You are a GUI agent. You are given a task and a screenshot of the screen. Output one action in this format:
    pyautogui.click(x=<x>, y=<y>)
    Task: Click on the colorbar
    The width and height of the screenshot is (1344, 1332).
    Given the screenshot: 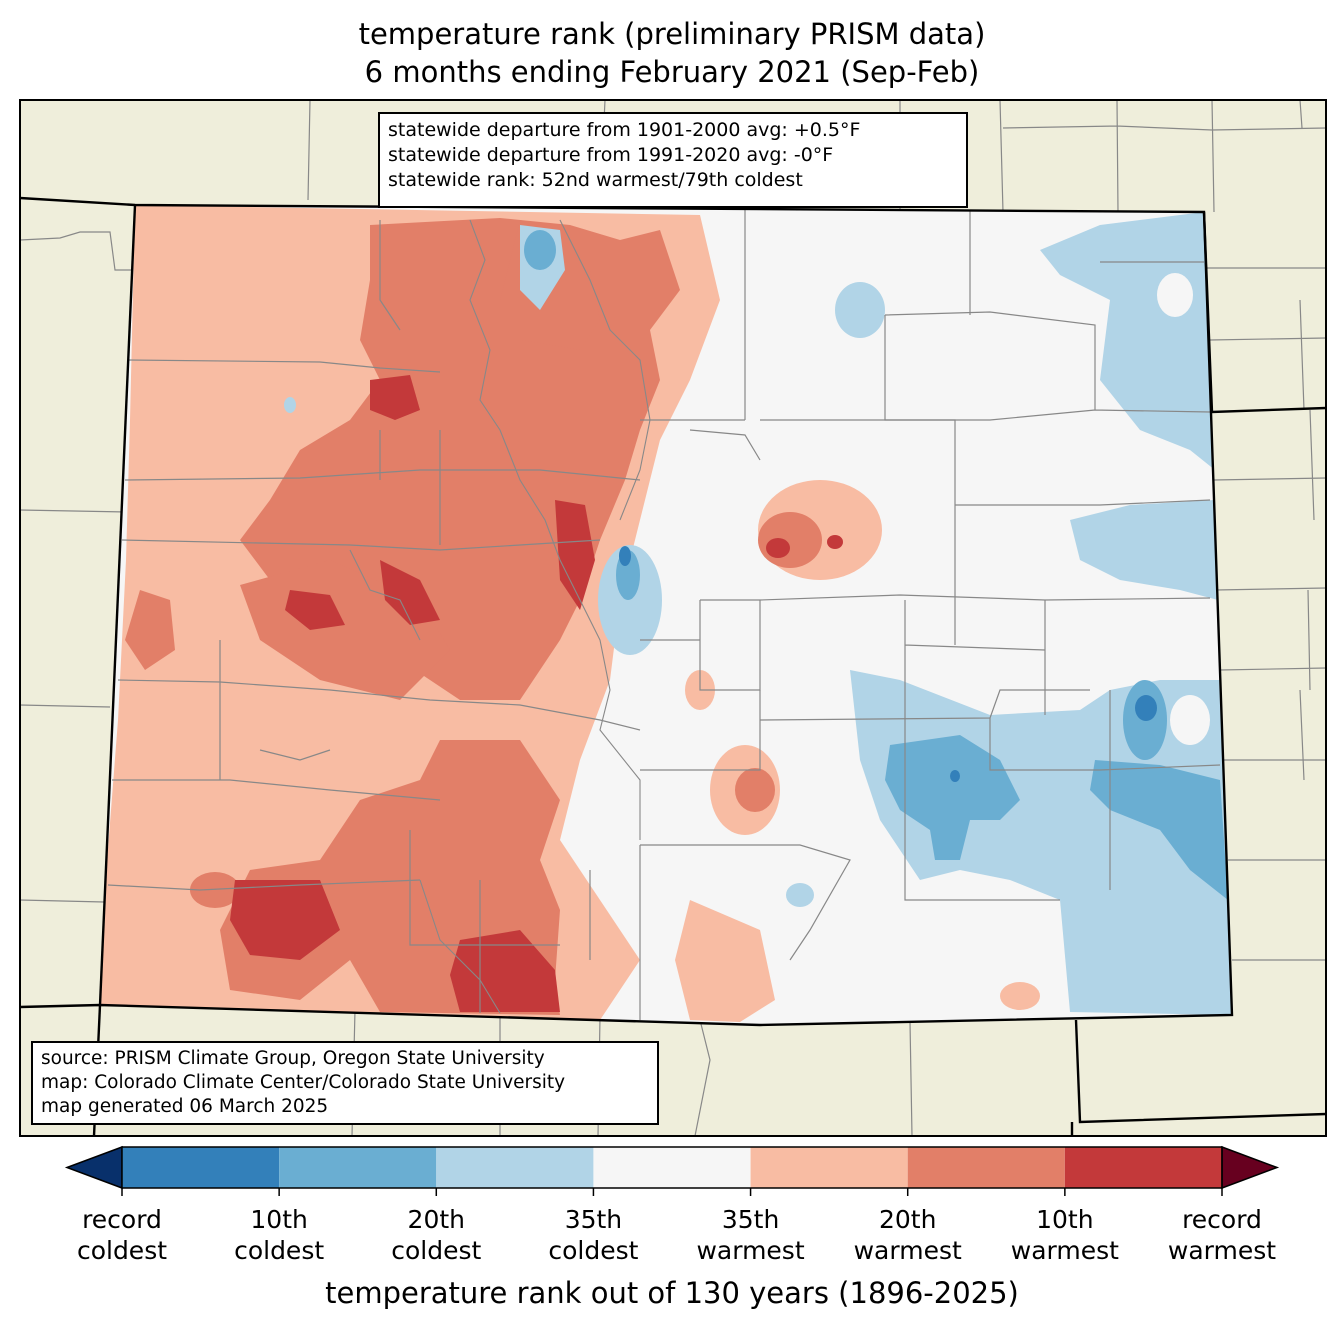 What is the action you would take?
    pyautogui.click(x=672, y=1170)
    